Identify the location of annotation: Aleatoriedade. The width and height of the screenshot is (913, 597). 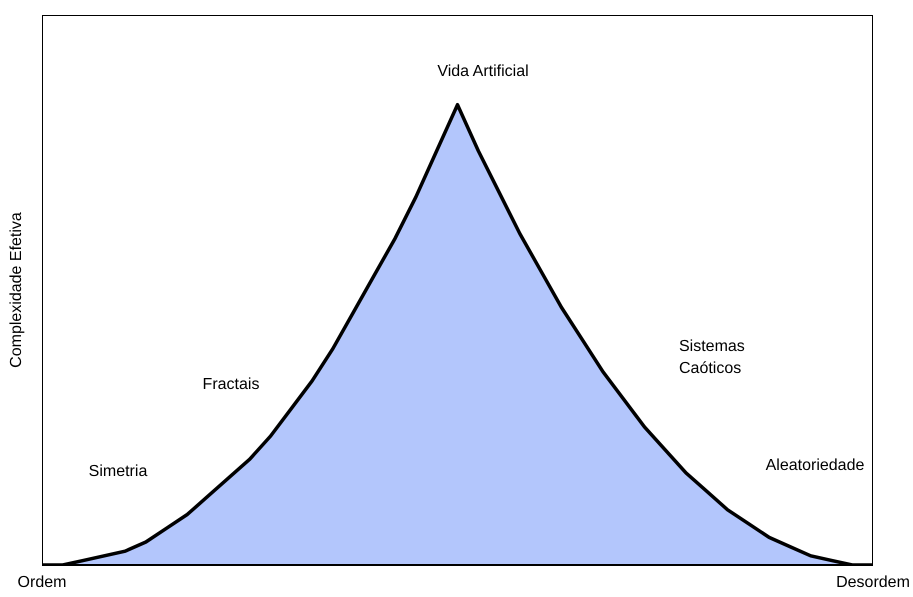
(815, 466).